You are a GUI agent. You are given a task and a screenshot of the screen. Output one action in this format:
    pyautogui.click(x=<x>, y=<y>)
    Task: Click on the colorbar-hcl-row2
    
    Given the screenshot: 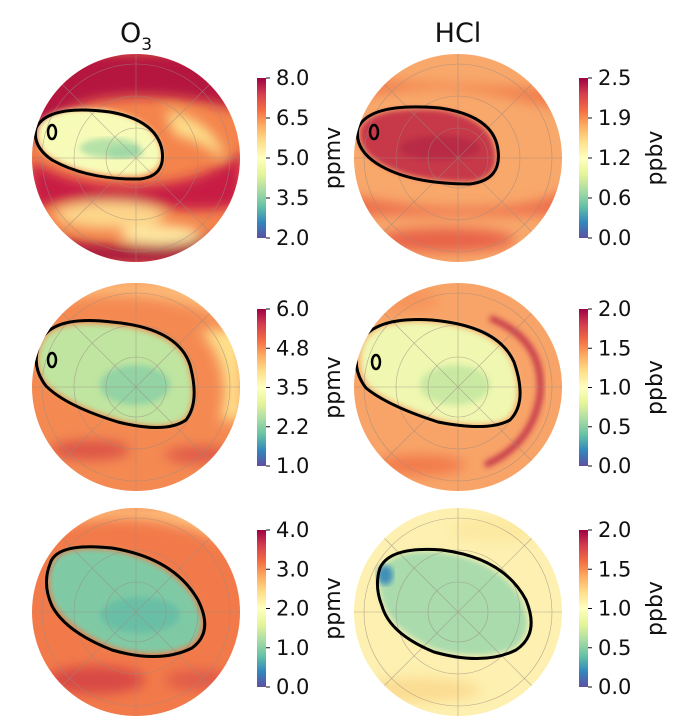 What is the action you would take?
    pyautogui.click(x=583, y=387)
    